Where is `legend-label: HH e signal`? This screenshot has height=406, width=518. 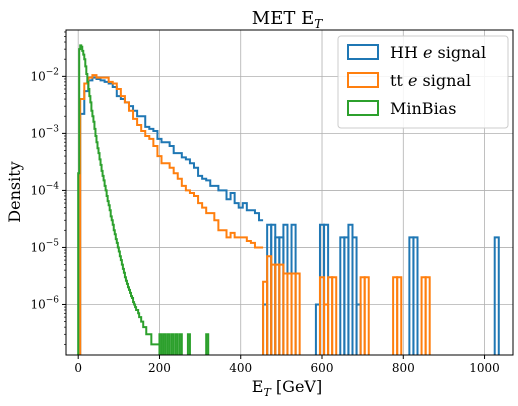
legend-label: HH e signal is located at coordinates (438, 52).